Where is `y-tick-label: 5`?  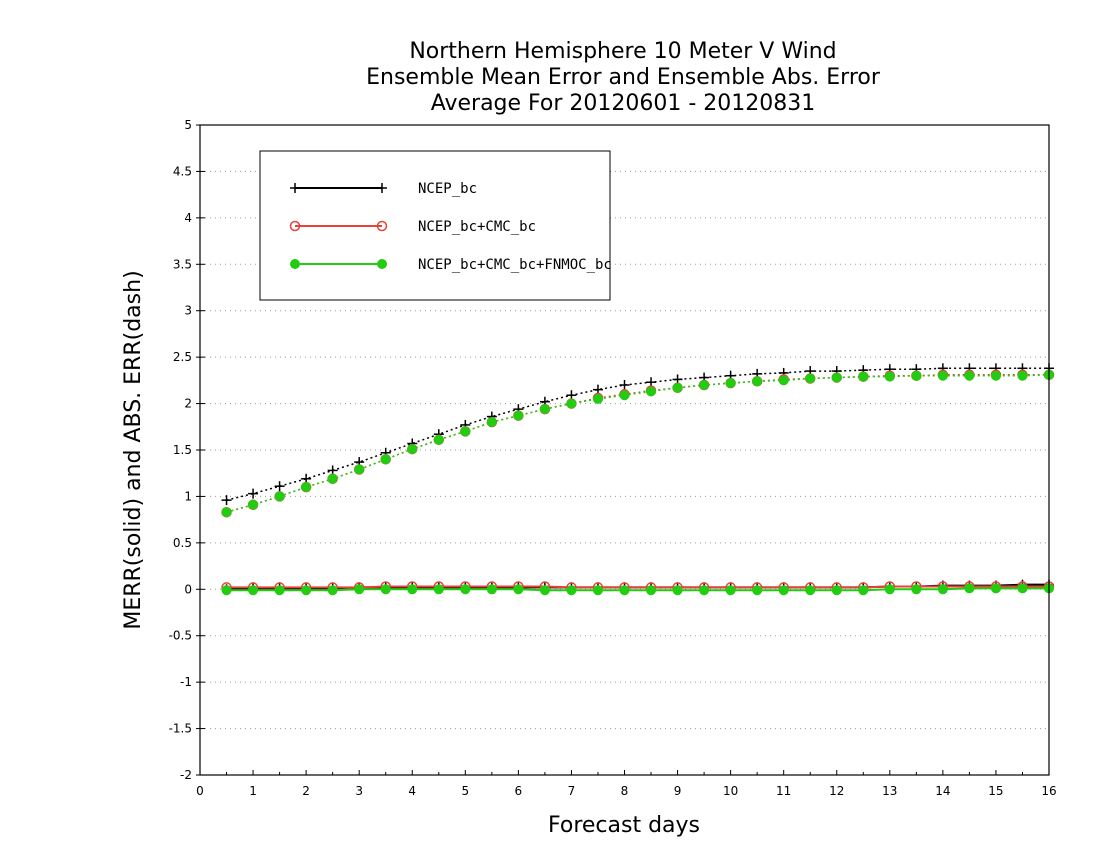
y-tick-label: 5 is located at coordinates (188, 125).